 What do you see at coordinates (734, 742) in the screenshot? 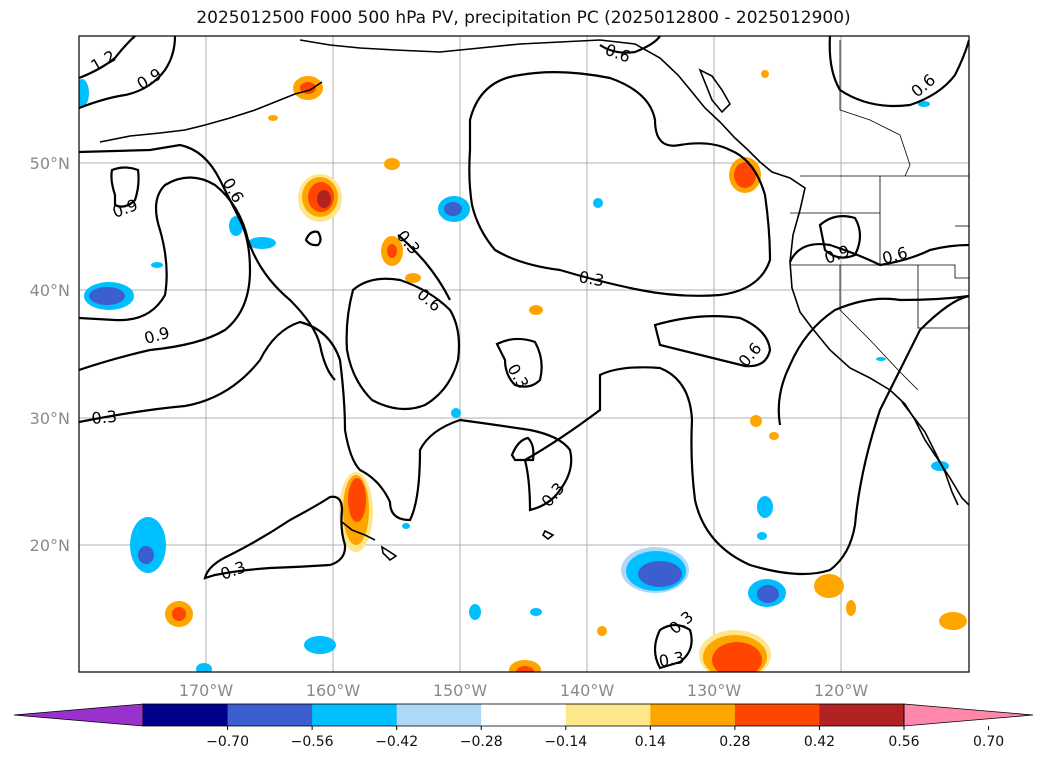
I see `colorbar-tick-label: 0.28` at bounding box center [734, 742].